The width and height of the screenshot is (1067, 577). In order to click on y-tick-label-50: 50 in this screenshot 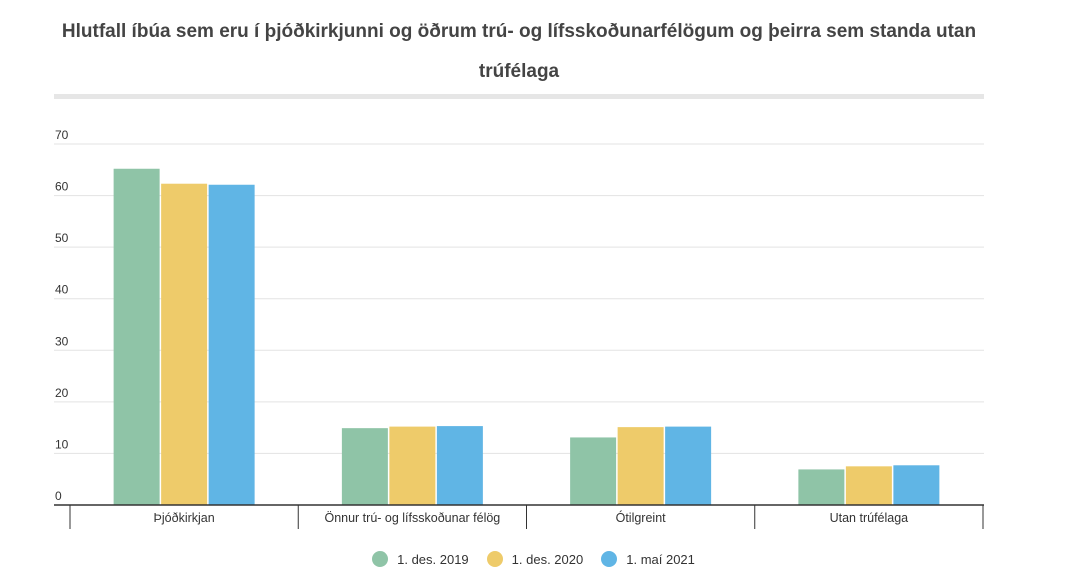, I will do `click(62, 238)`.